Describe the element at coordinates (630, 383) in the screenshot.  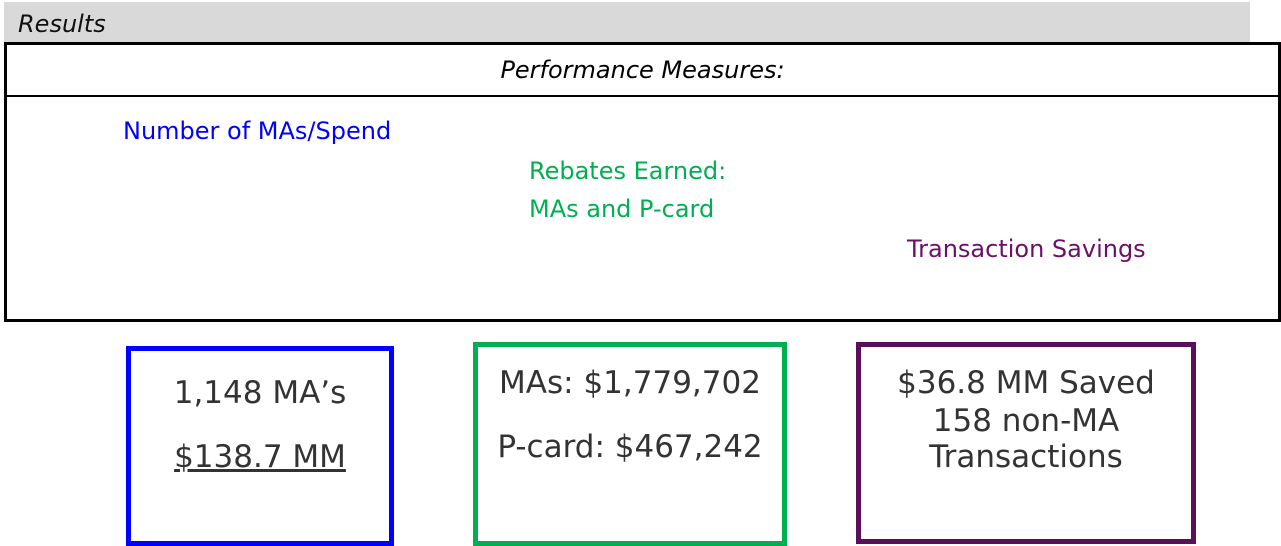
I see `box-line: MAs: $1,779,702` at that location.